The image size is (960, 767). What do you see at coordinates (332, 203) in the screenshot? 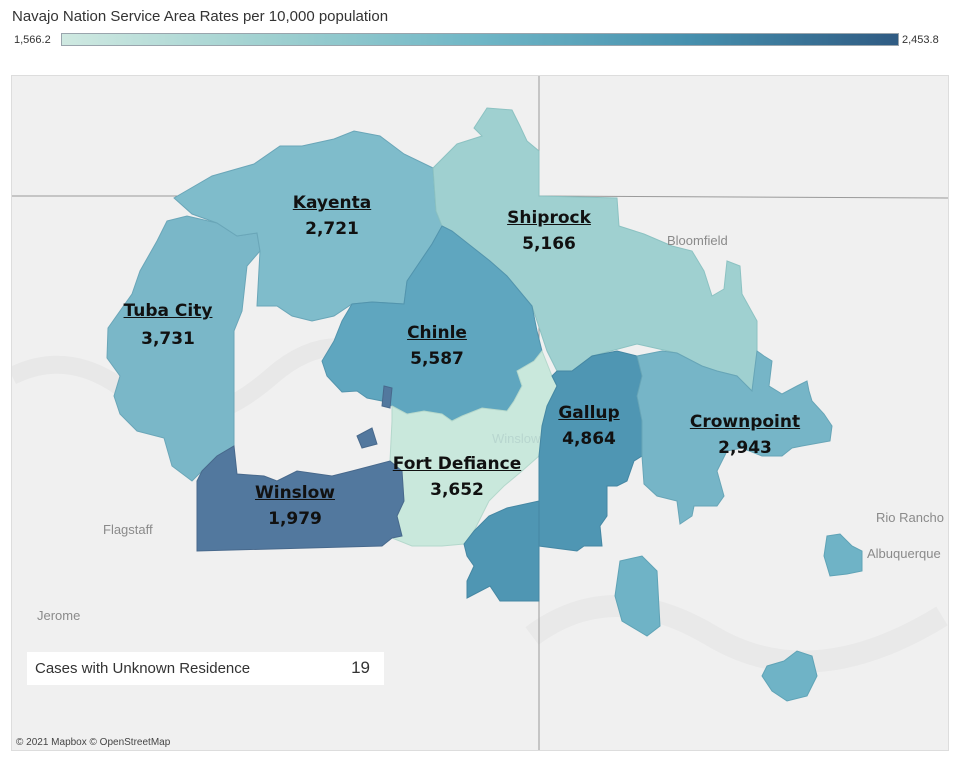
I see `area-name-kayenta: Kayenta` at bounding box center [332, 203].